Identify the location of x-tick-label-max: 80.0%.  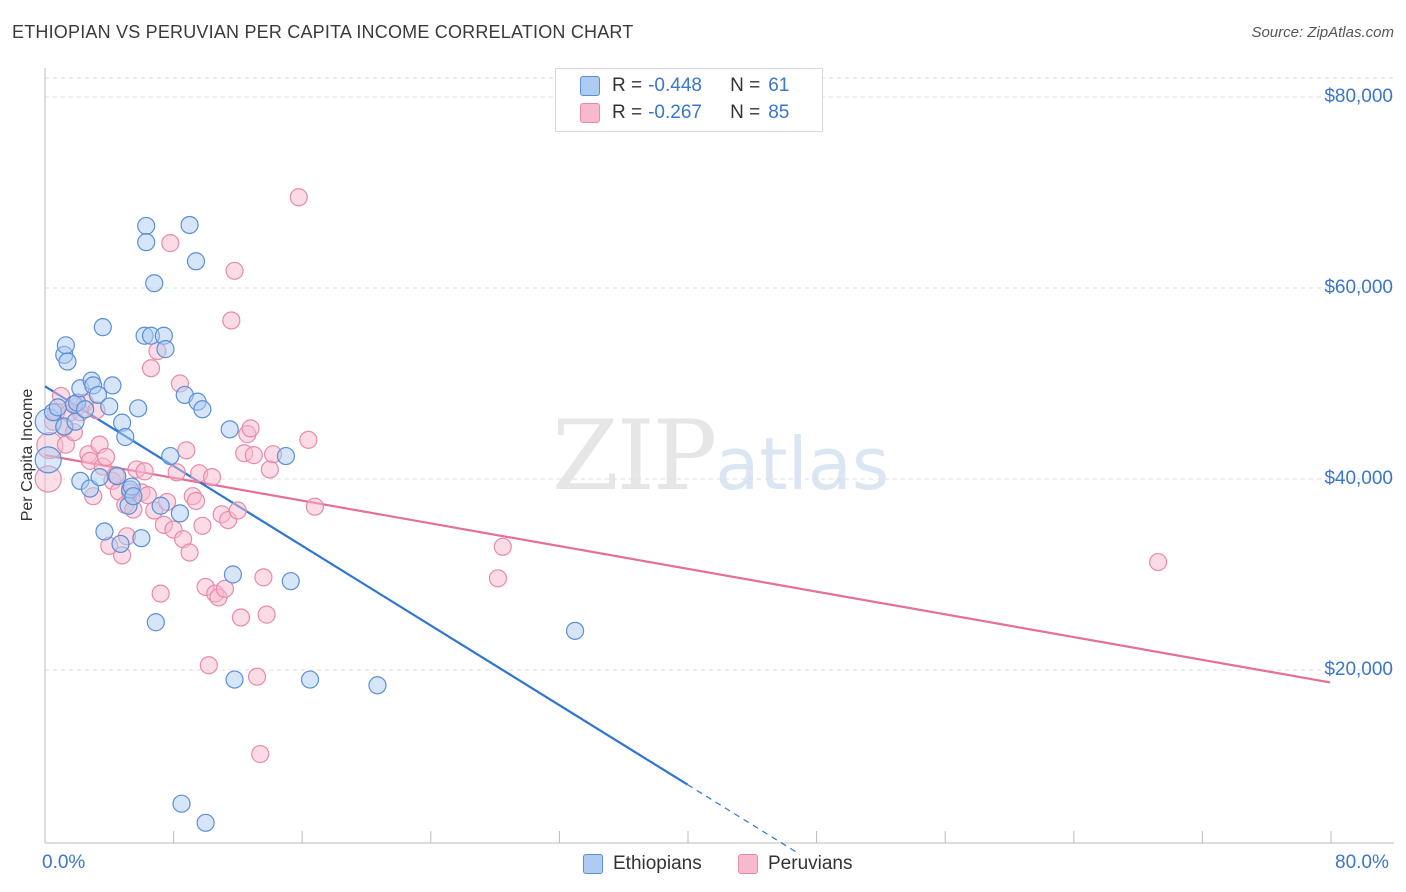
(1362, 862).